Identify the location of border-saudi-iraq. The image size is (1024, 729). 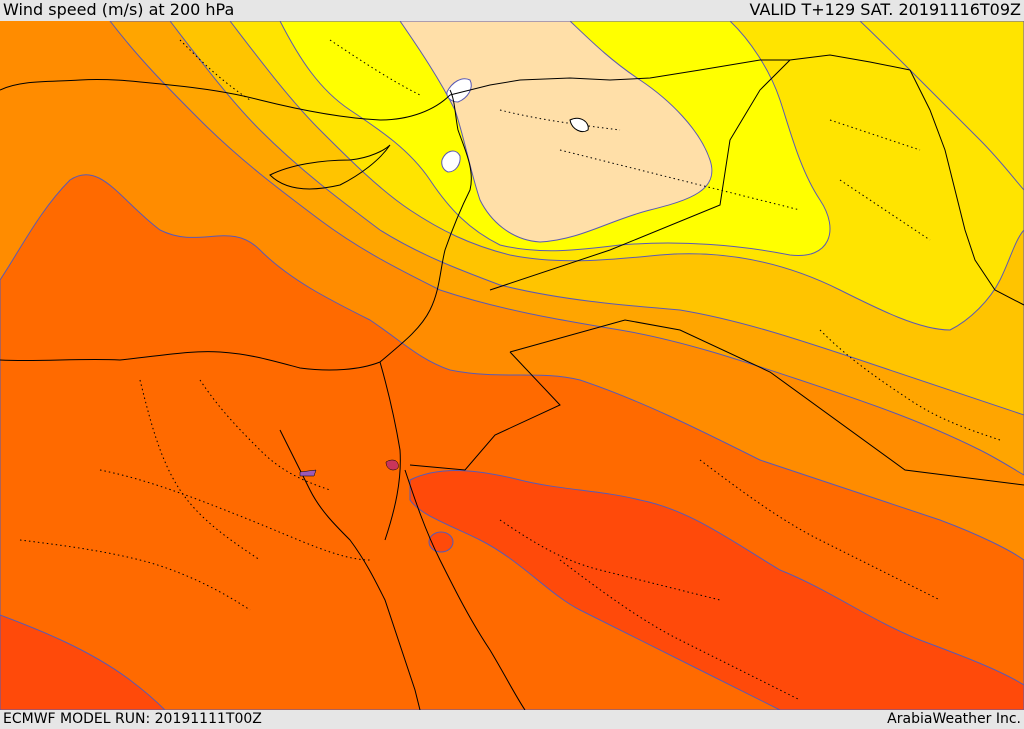
(766, 402).